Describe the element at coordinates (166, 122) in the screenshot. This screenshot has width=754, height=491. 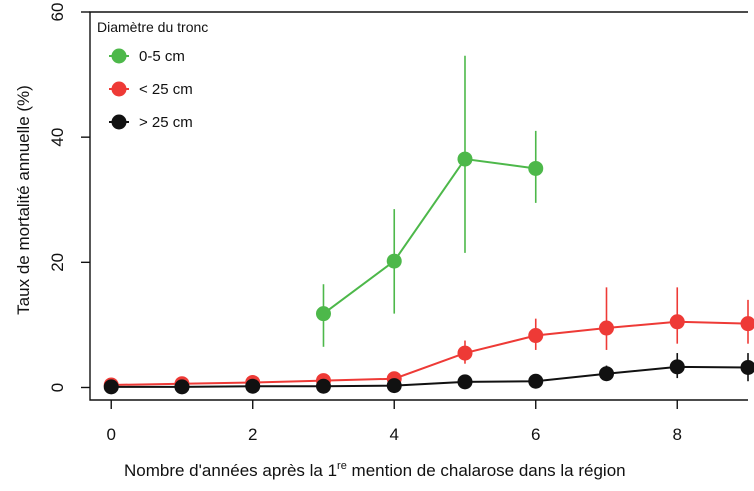
I see `legend-label: > 25 cm` at that location.